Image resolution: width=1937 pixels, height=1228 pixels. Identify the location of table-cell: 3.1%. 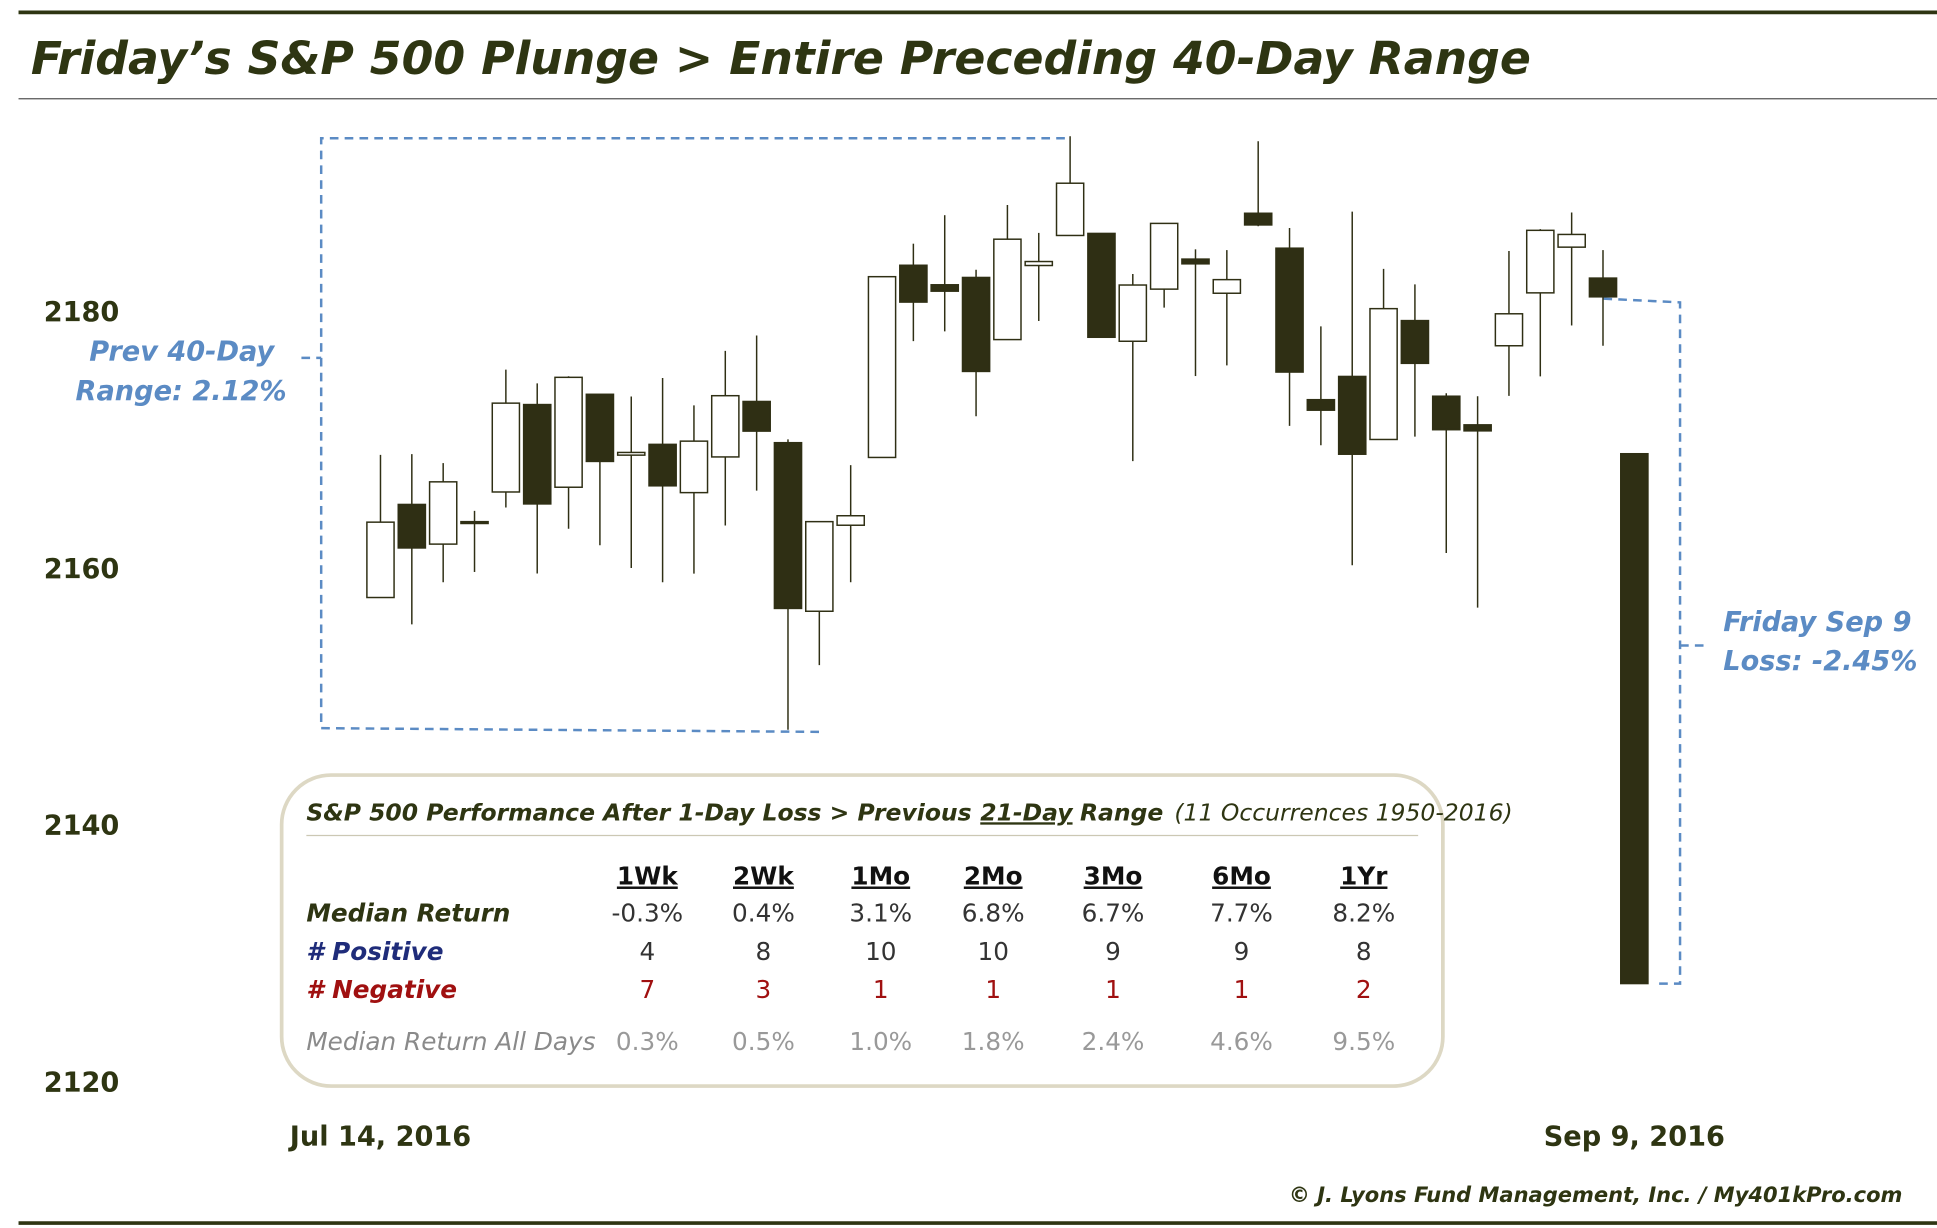
(880, 913).